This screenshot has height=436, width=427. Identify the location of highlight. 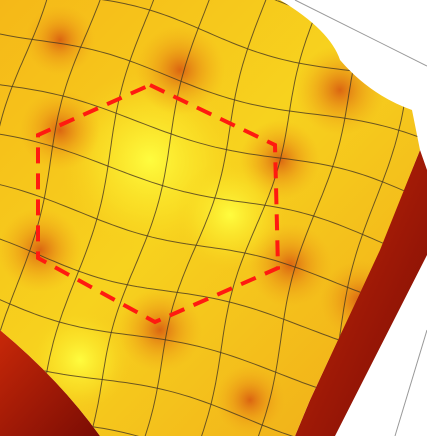
(230, 215).